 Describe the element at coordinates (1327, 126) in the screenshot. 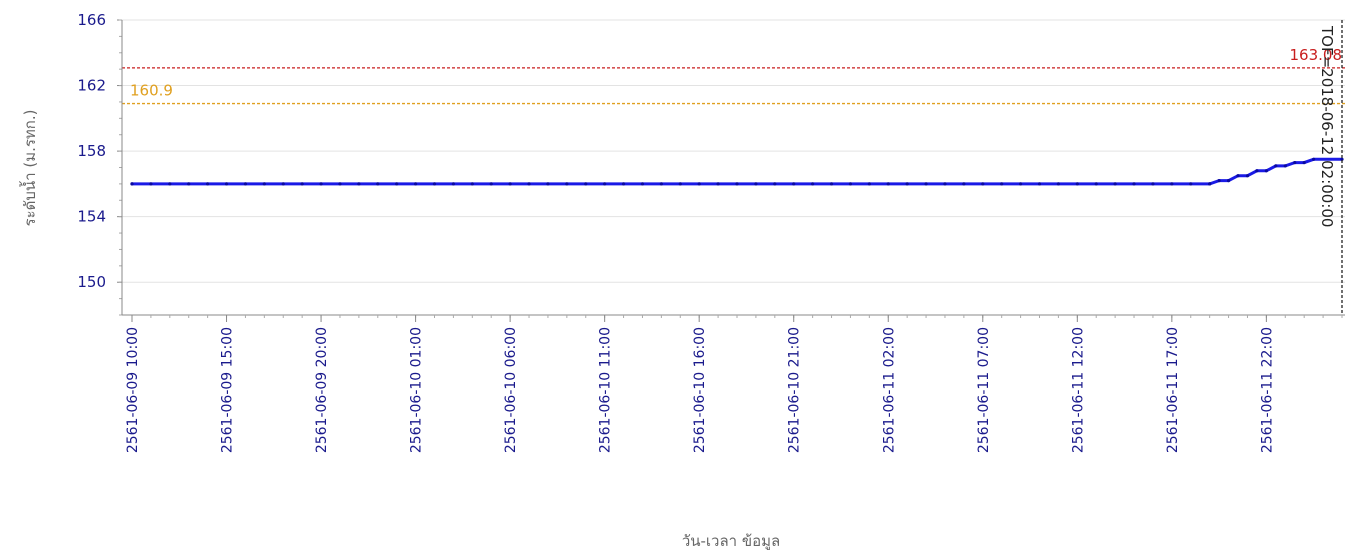

I see `current-time-label: TOF=2018-06-12 02:00:00` at that location.